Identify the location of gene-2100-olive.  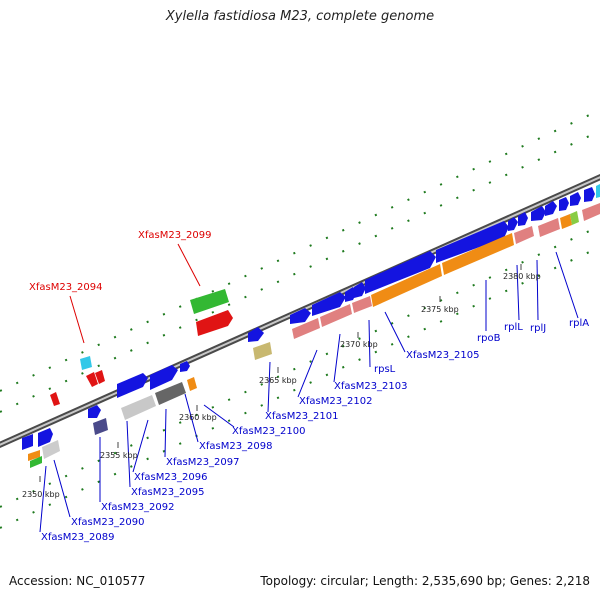
(262, 351).